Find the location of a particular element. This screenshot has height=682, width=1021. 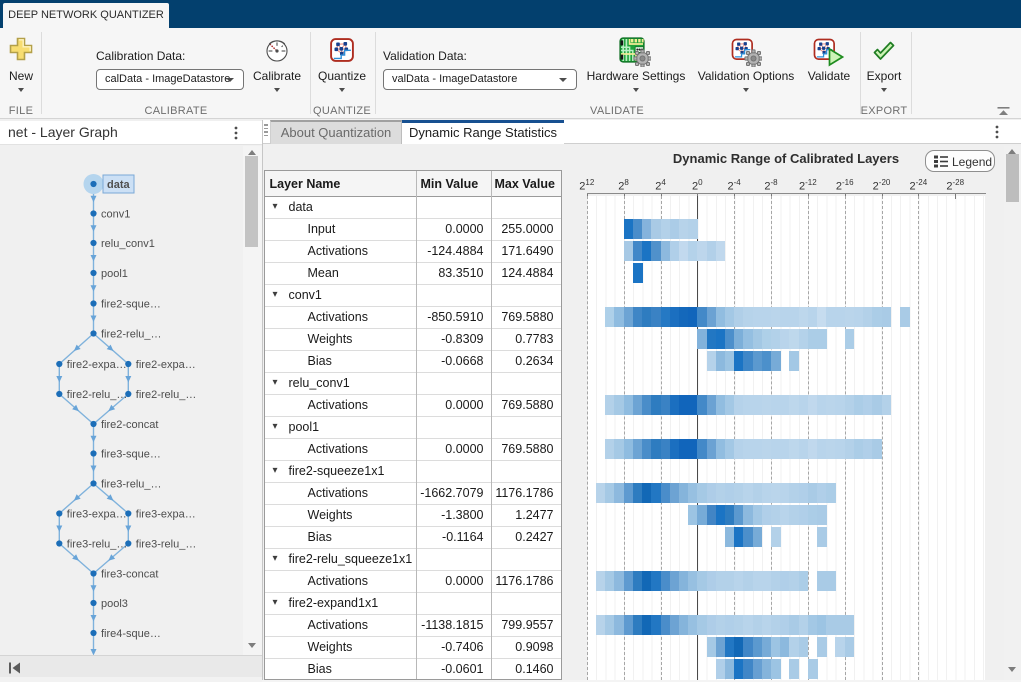

svg-text: fire2-concat is located at coordinates (129, 425).